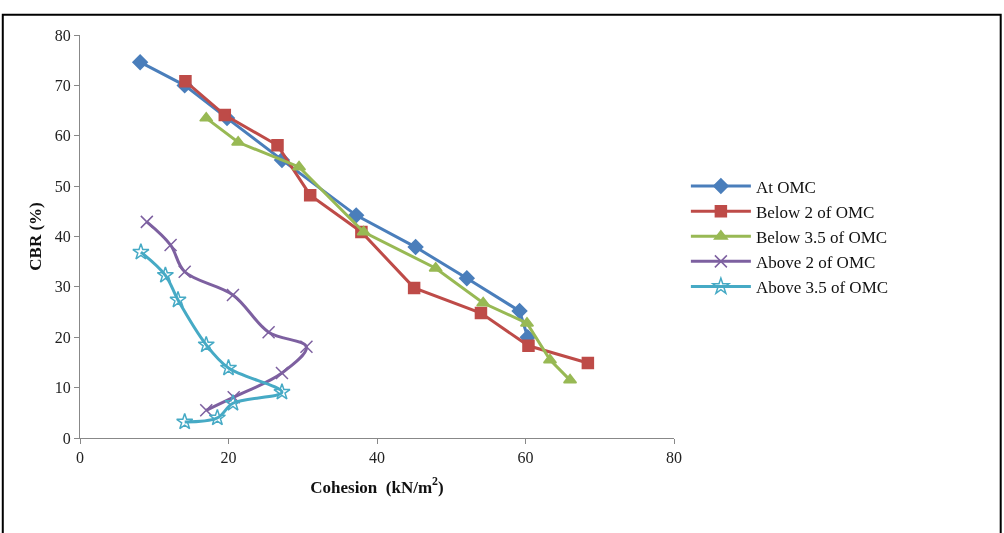  I want to click on x-tick-label: 40, so click(377, 458).